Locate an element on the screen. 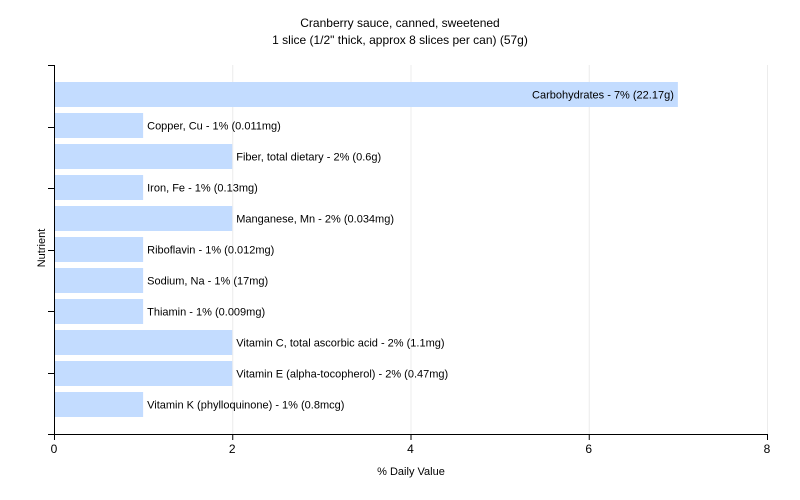 The height and width of the screenshot is (500, 800). x-axis-label: % Daily Value is located at coordinates (411, 472).